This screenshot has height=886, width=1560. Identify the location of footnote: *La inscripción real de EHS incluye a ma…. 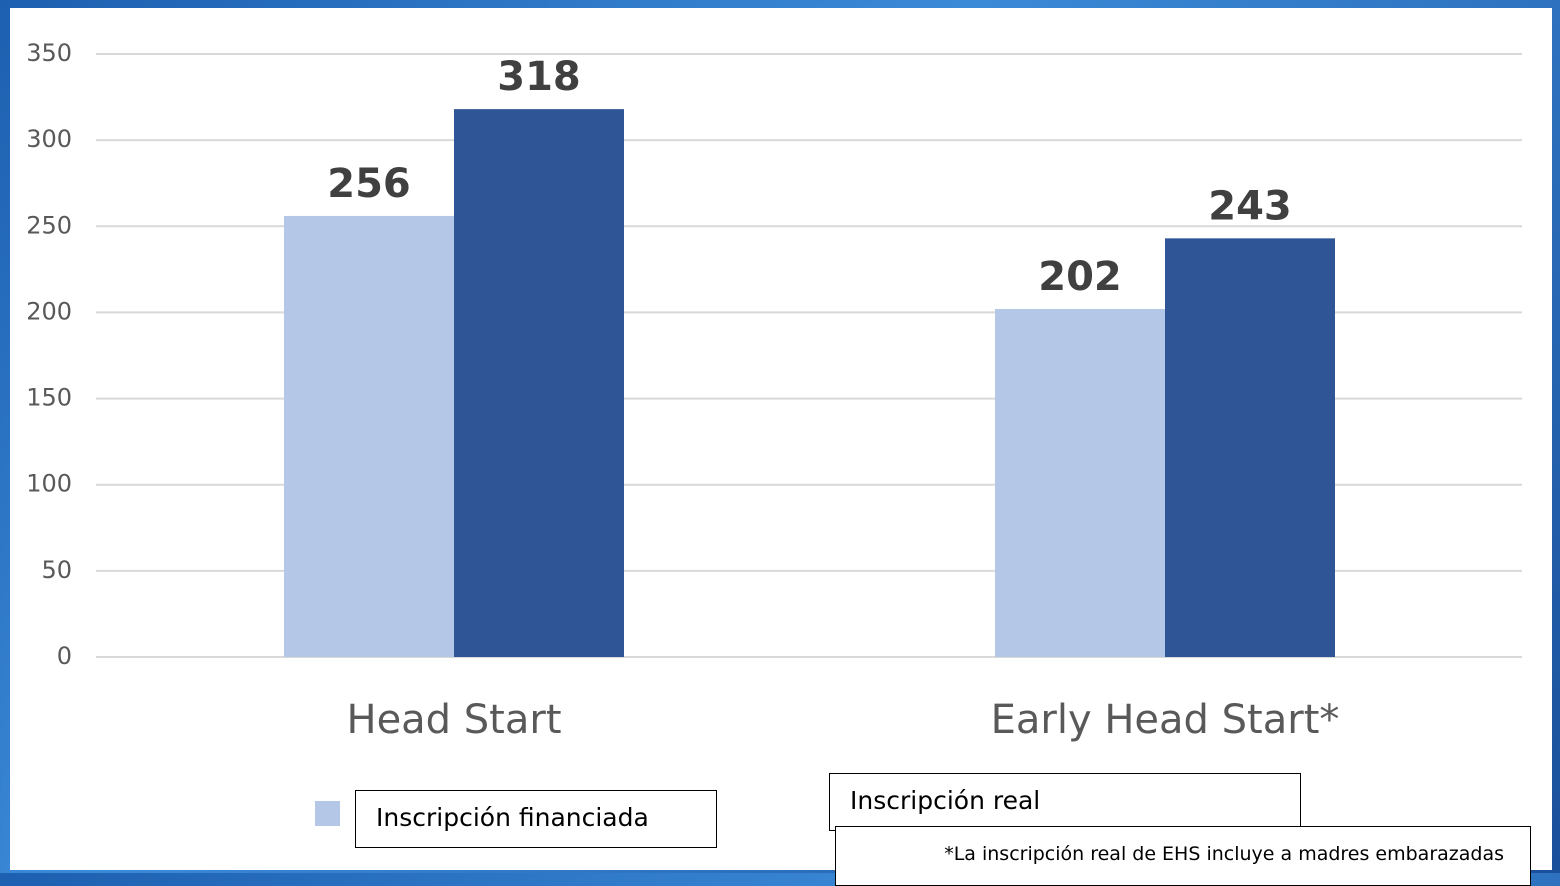
(1183, 856).